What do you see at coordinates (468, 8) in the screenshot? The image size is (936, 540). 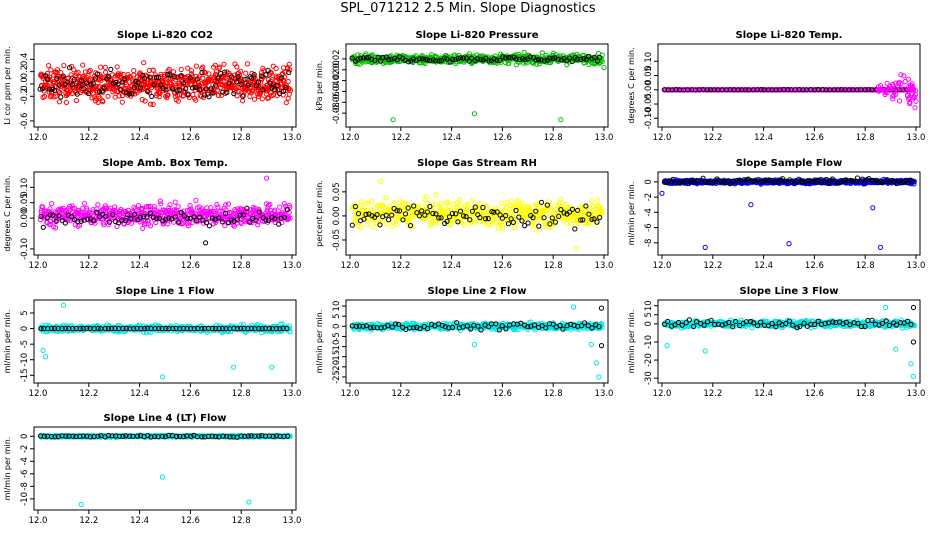 I see `figure-title: SPL_071212 2.5 Min. Slope Diagnostics` at bounding box center [468, 8].